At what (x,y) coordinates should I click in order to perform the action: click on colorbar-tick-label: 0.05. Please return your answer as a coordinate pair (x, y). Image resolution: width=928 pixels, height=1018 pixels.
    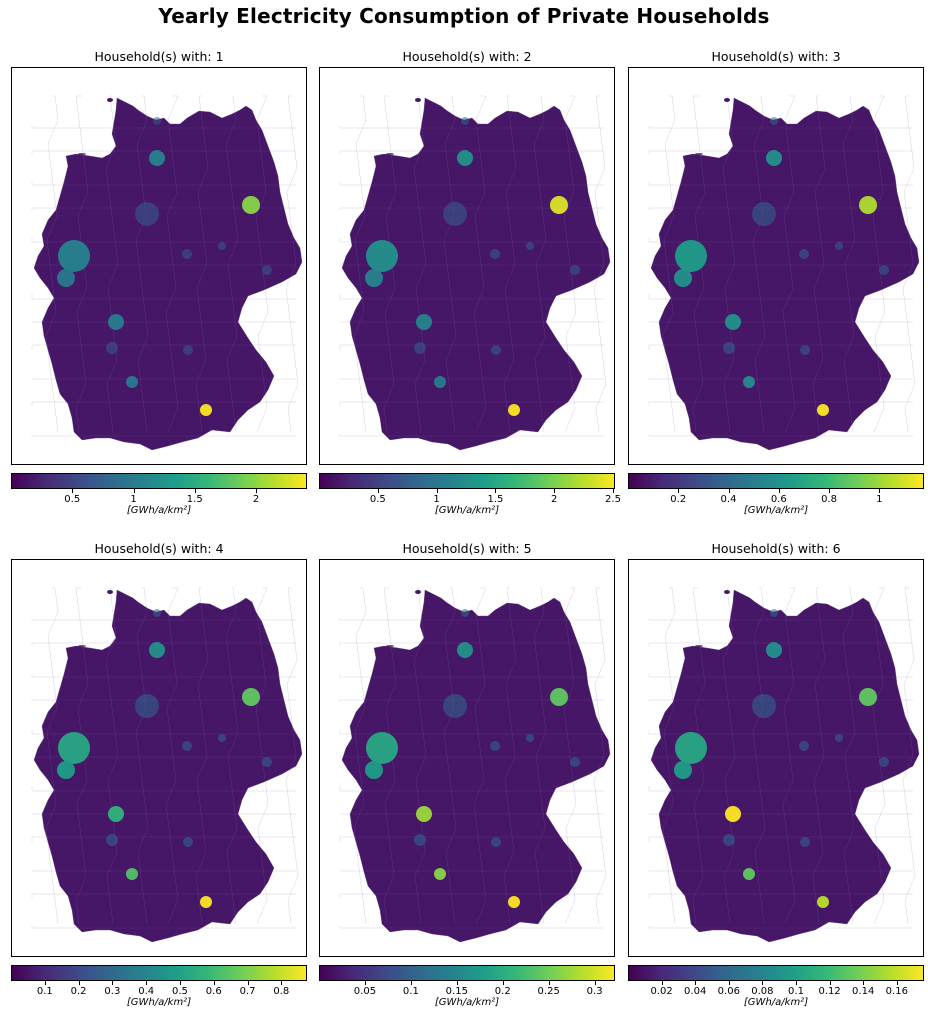
    Looking at the image, I should click on (365, 991).